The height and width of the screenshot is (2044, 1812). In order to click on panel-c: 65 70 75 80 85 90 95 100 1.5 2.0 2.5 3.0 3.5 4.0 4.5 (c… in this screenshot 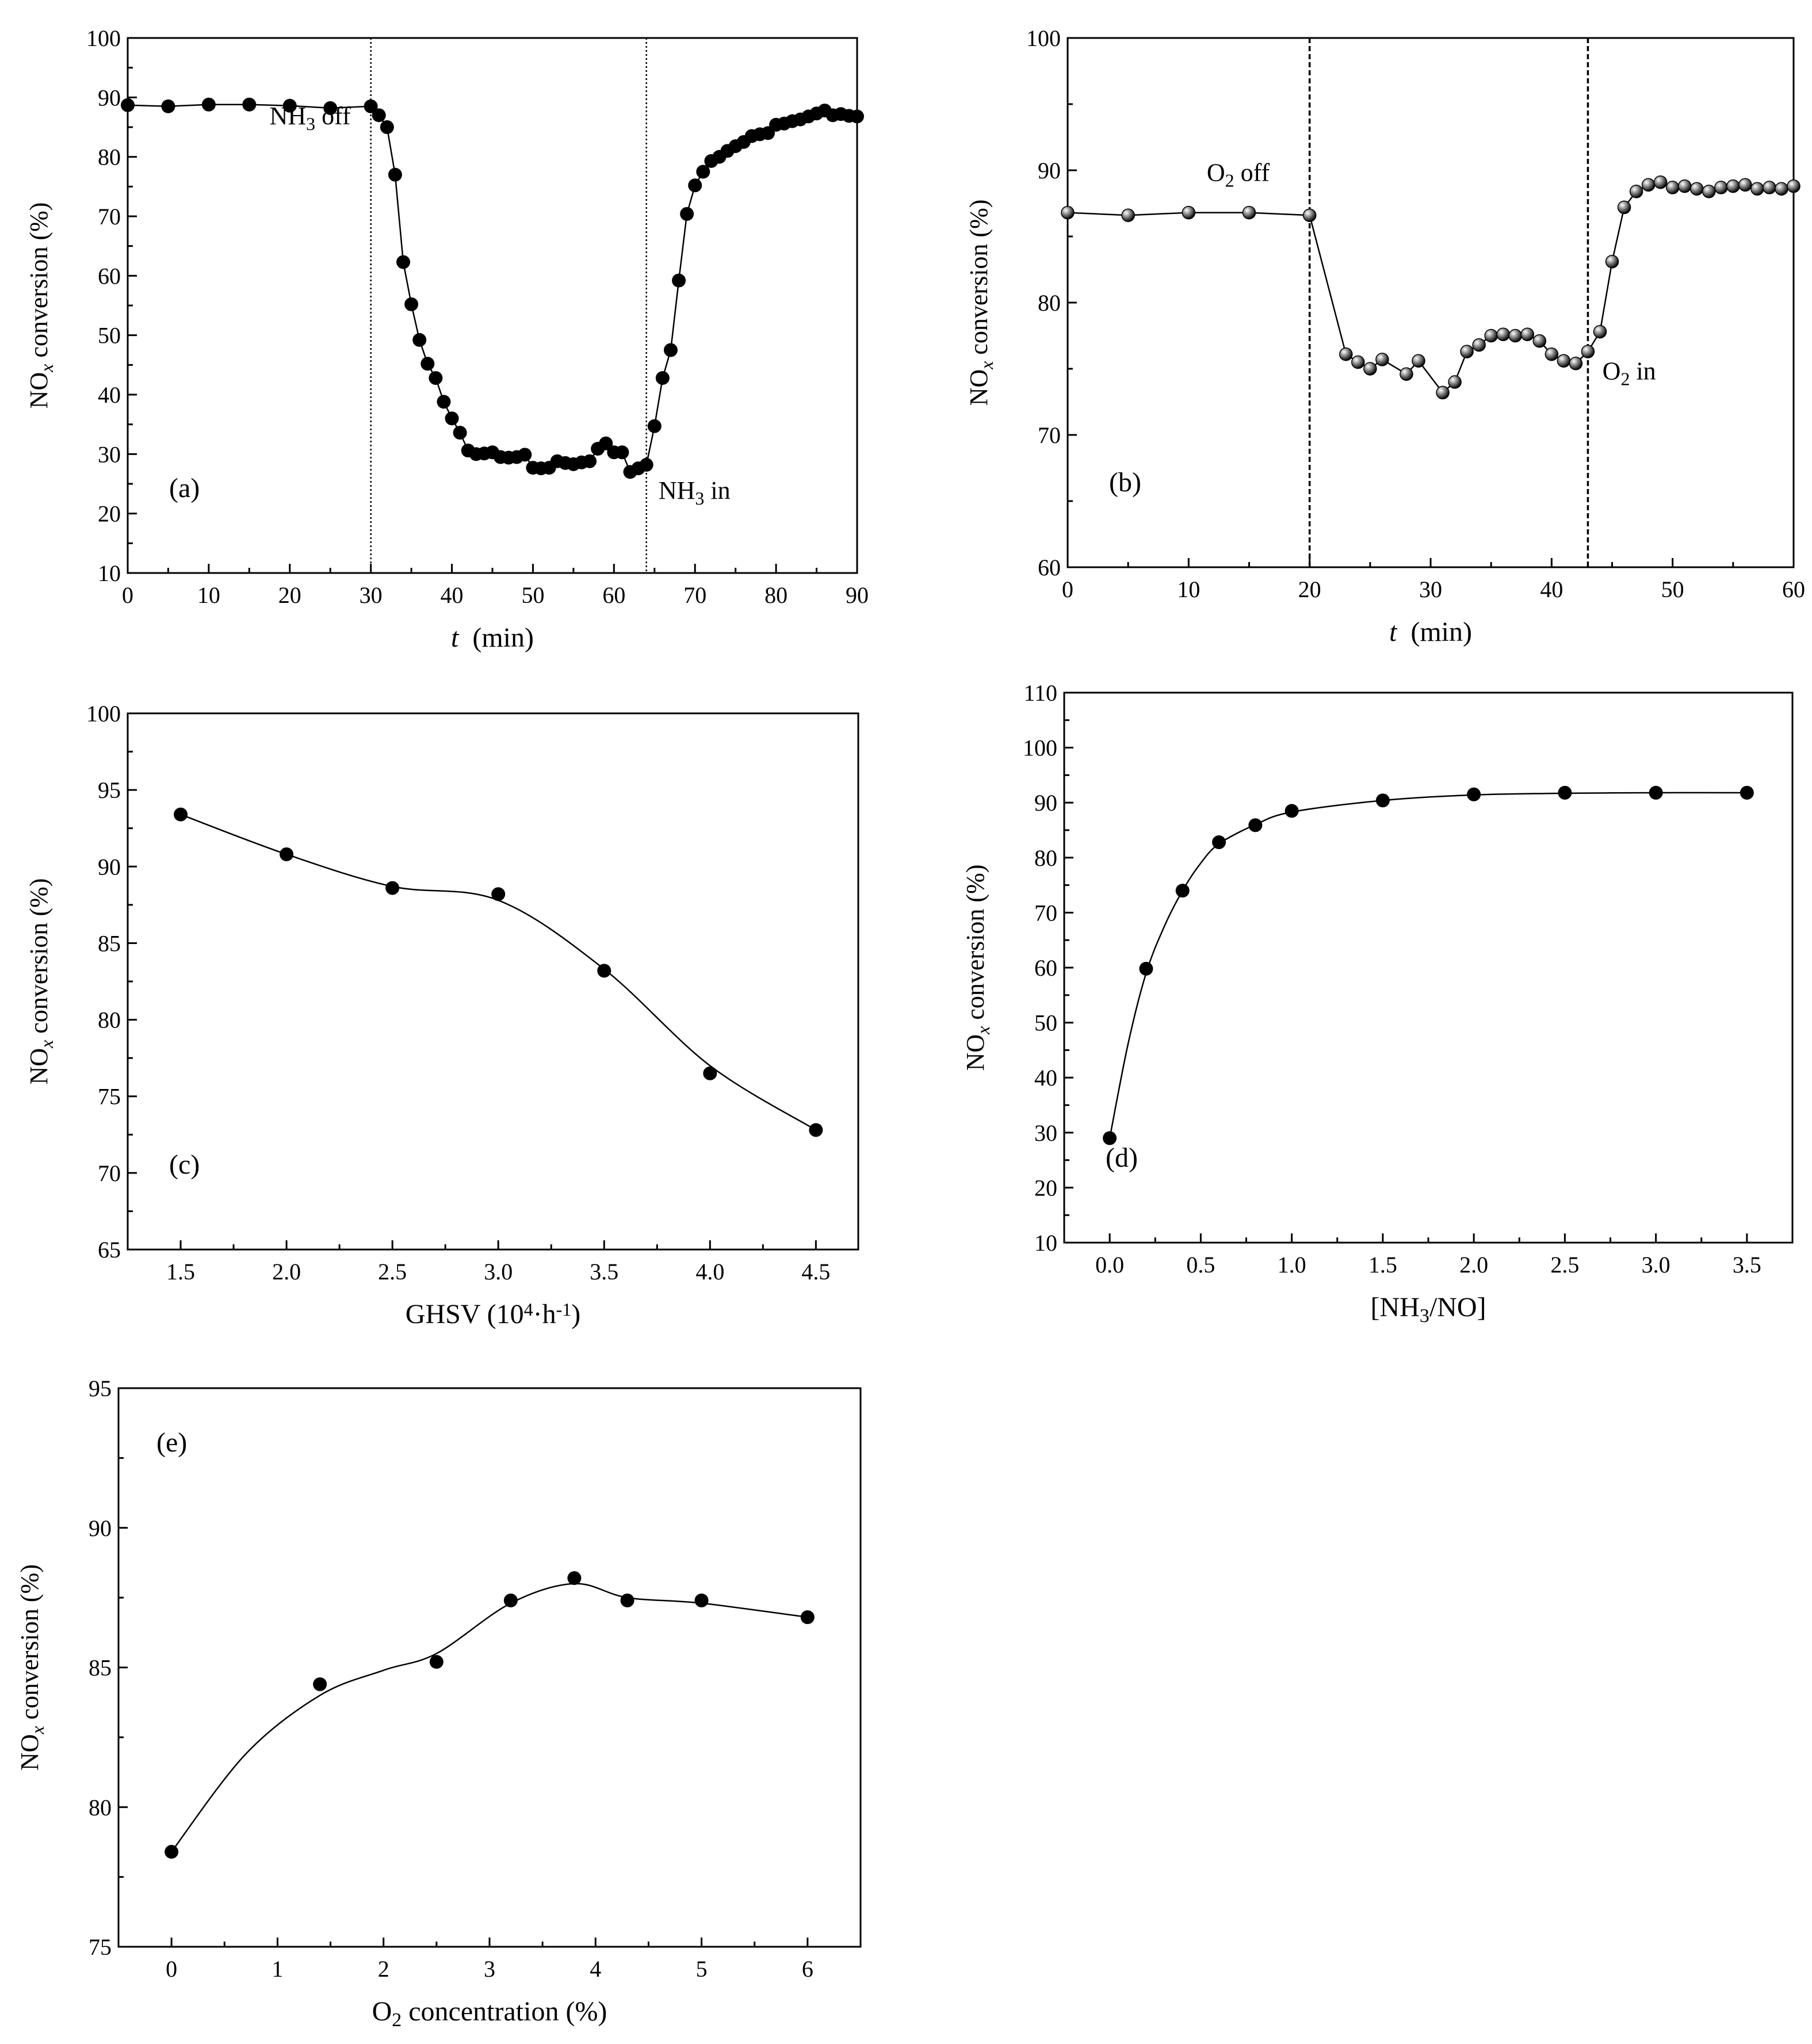, I will do `click(442, 1015)`.